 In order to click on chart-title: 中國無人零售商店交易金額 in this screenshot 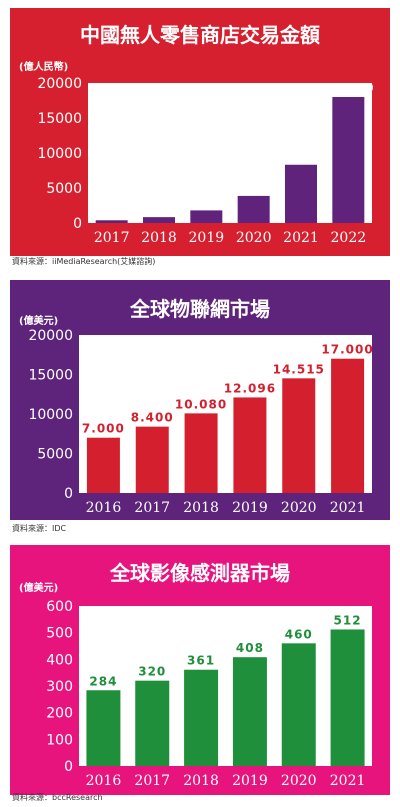, I will do `click(200, 35)`.